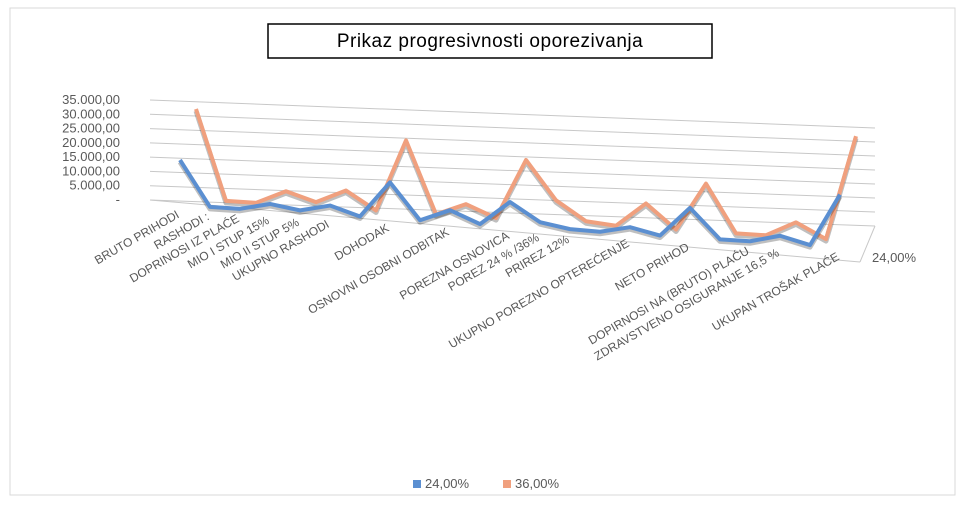  I want to click on y-tick-label: -, so click(118, 199).